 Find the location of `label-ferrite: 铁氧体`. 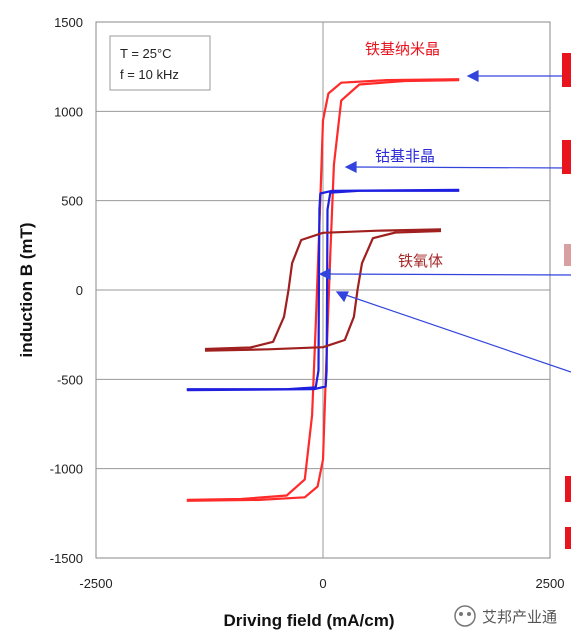

label-ferrite: 铁氧体 is located at coordinates (420, 261).